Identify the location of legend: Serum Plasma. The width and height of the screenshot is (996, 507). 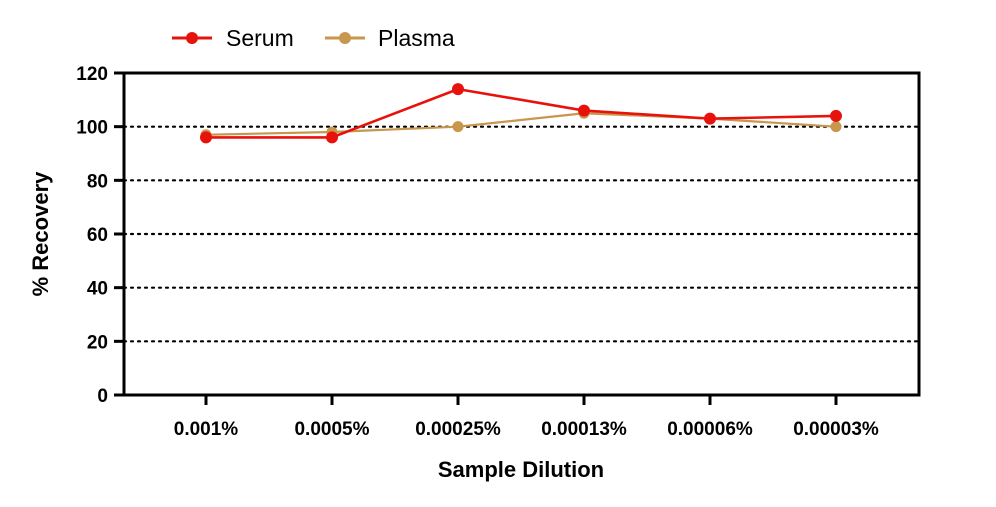
(313, 38).